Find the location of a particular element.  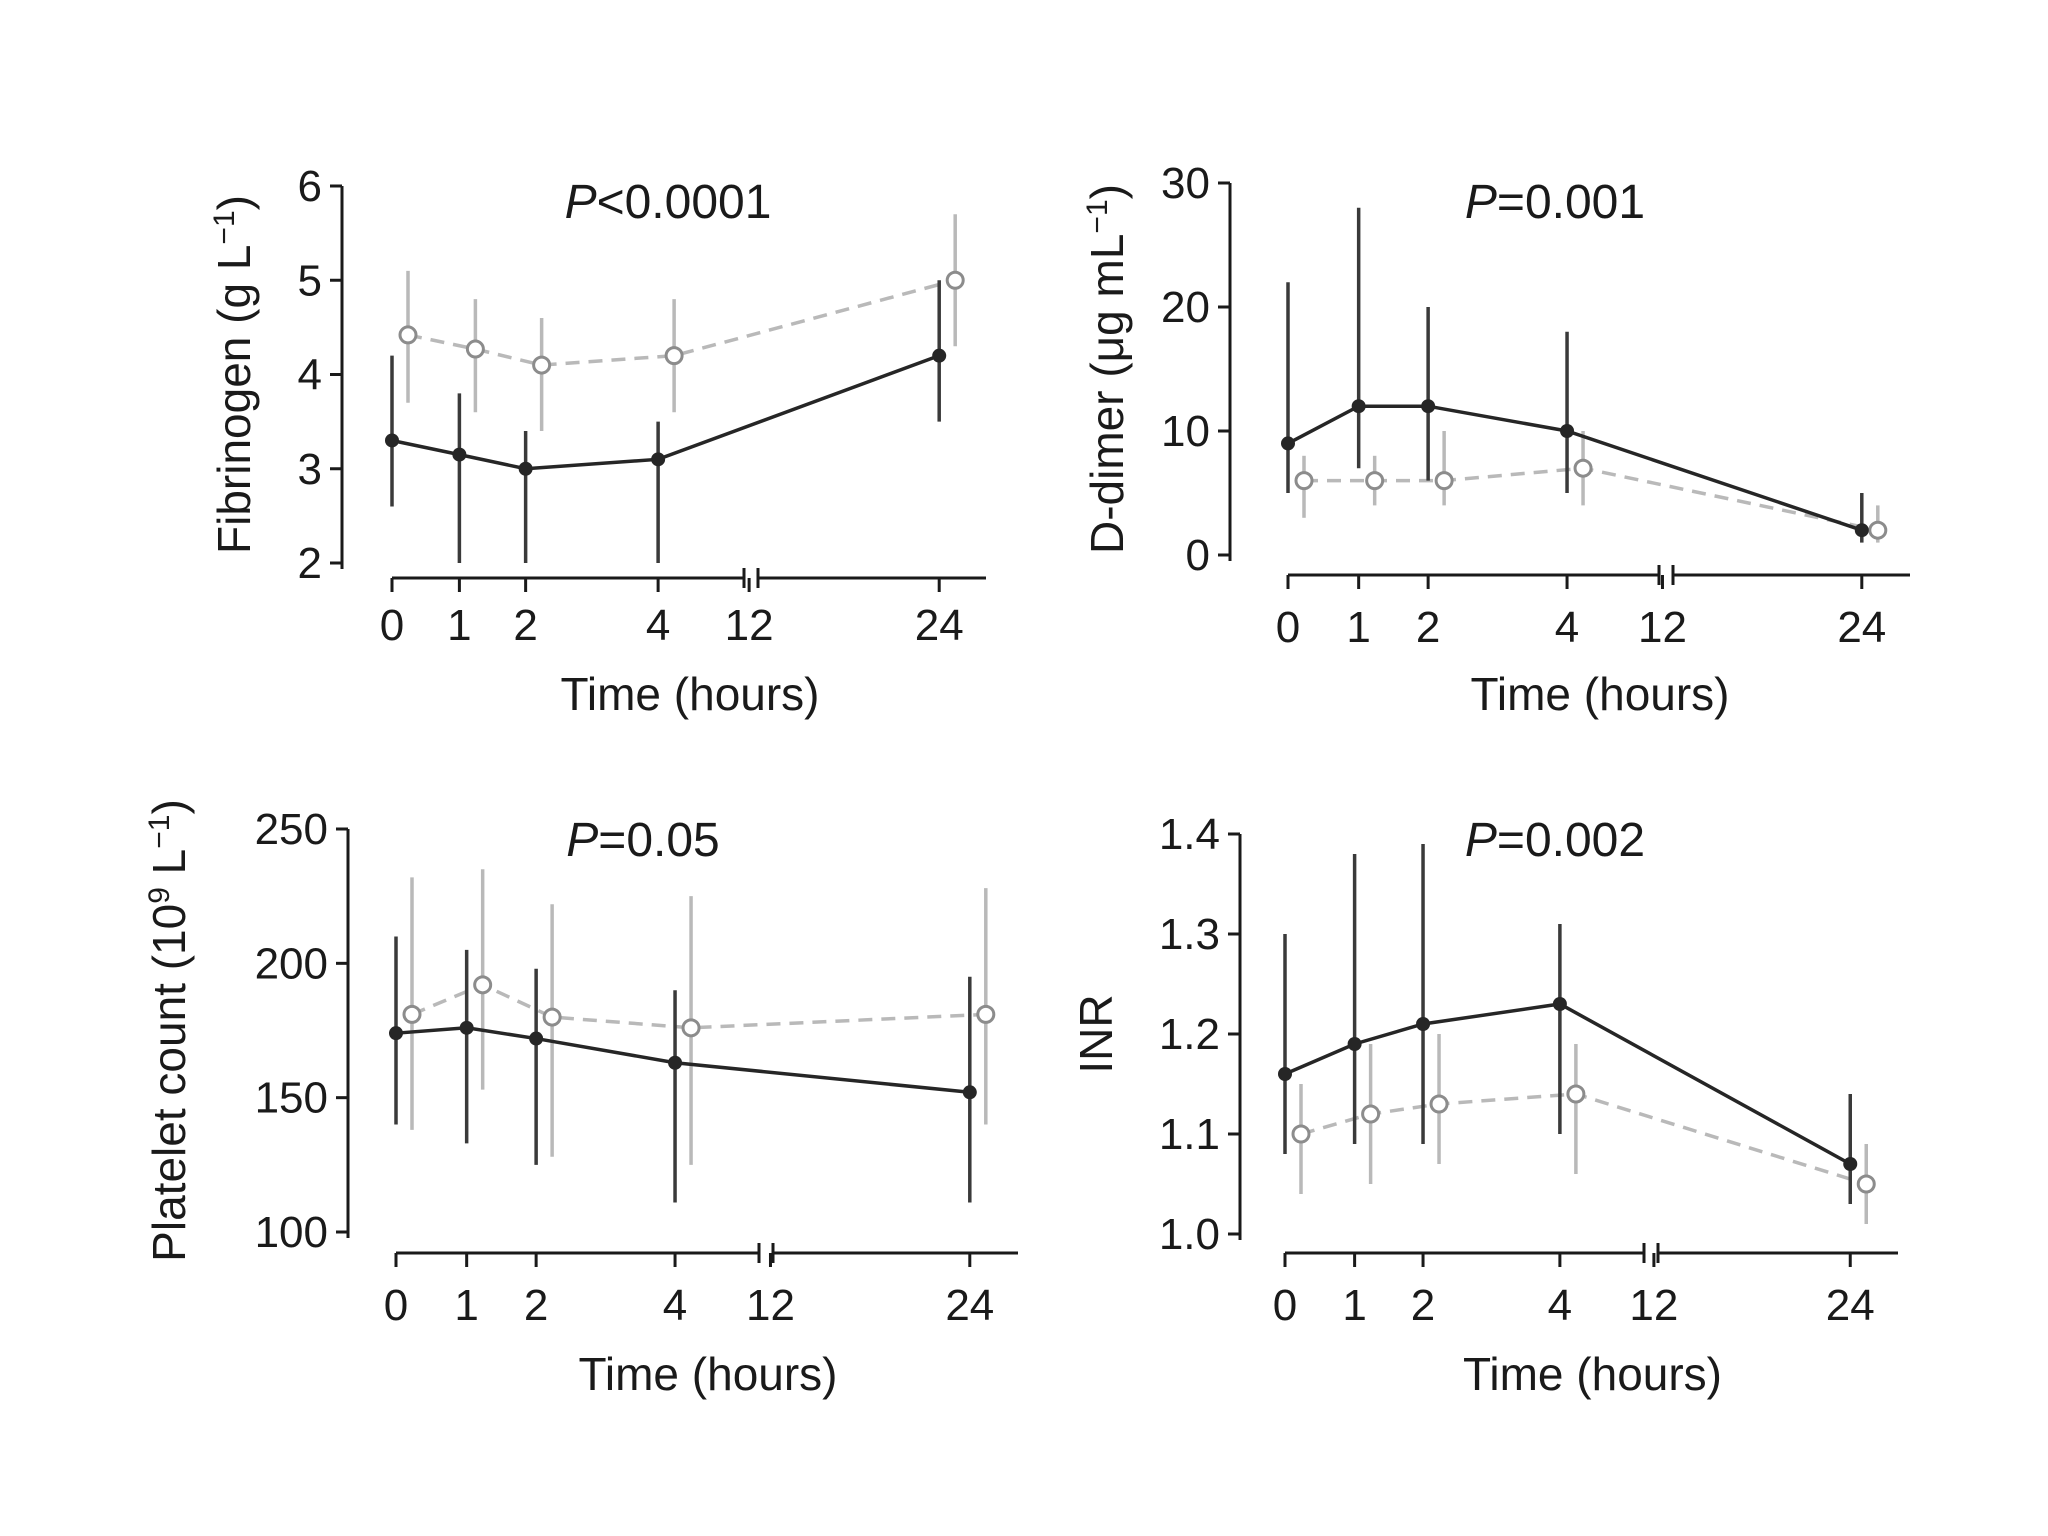

y-axis-label: INR is located at coordinates (1096, 1033).